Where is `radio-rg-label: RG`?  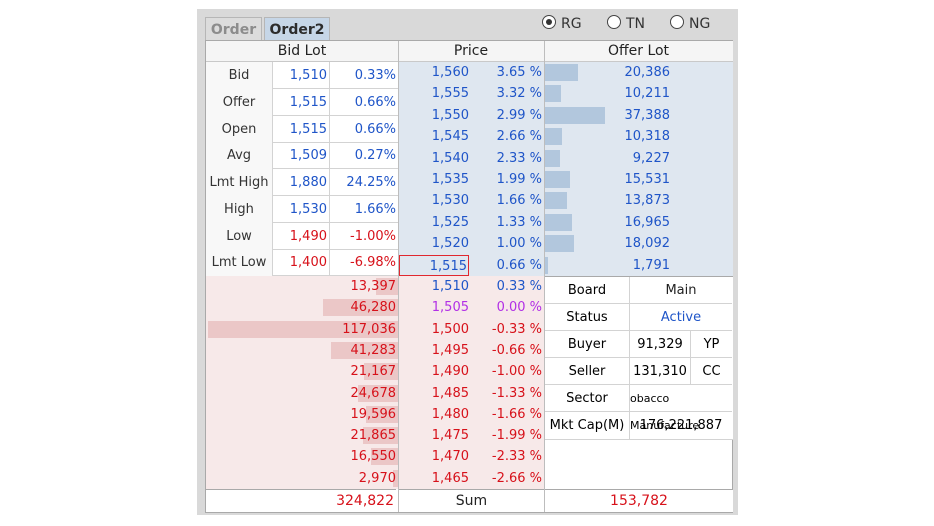 radio-rg-label: RG is located at coordinates (571, 24).